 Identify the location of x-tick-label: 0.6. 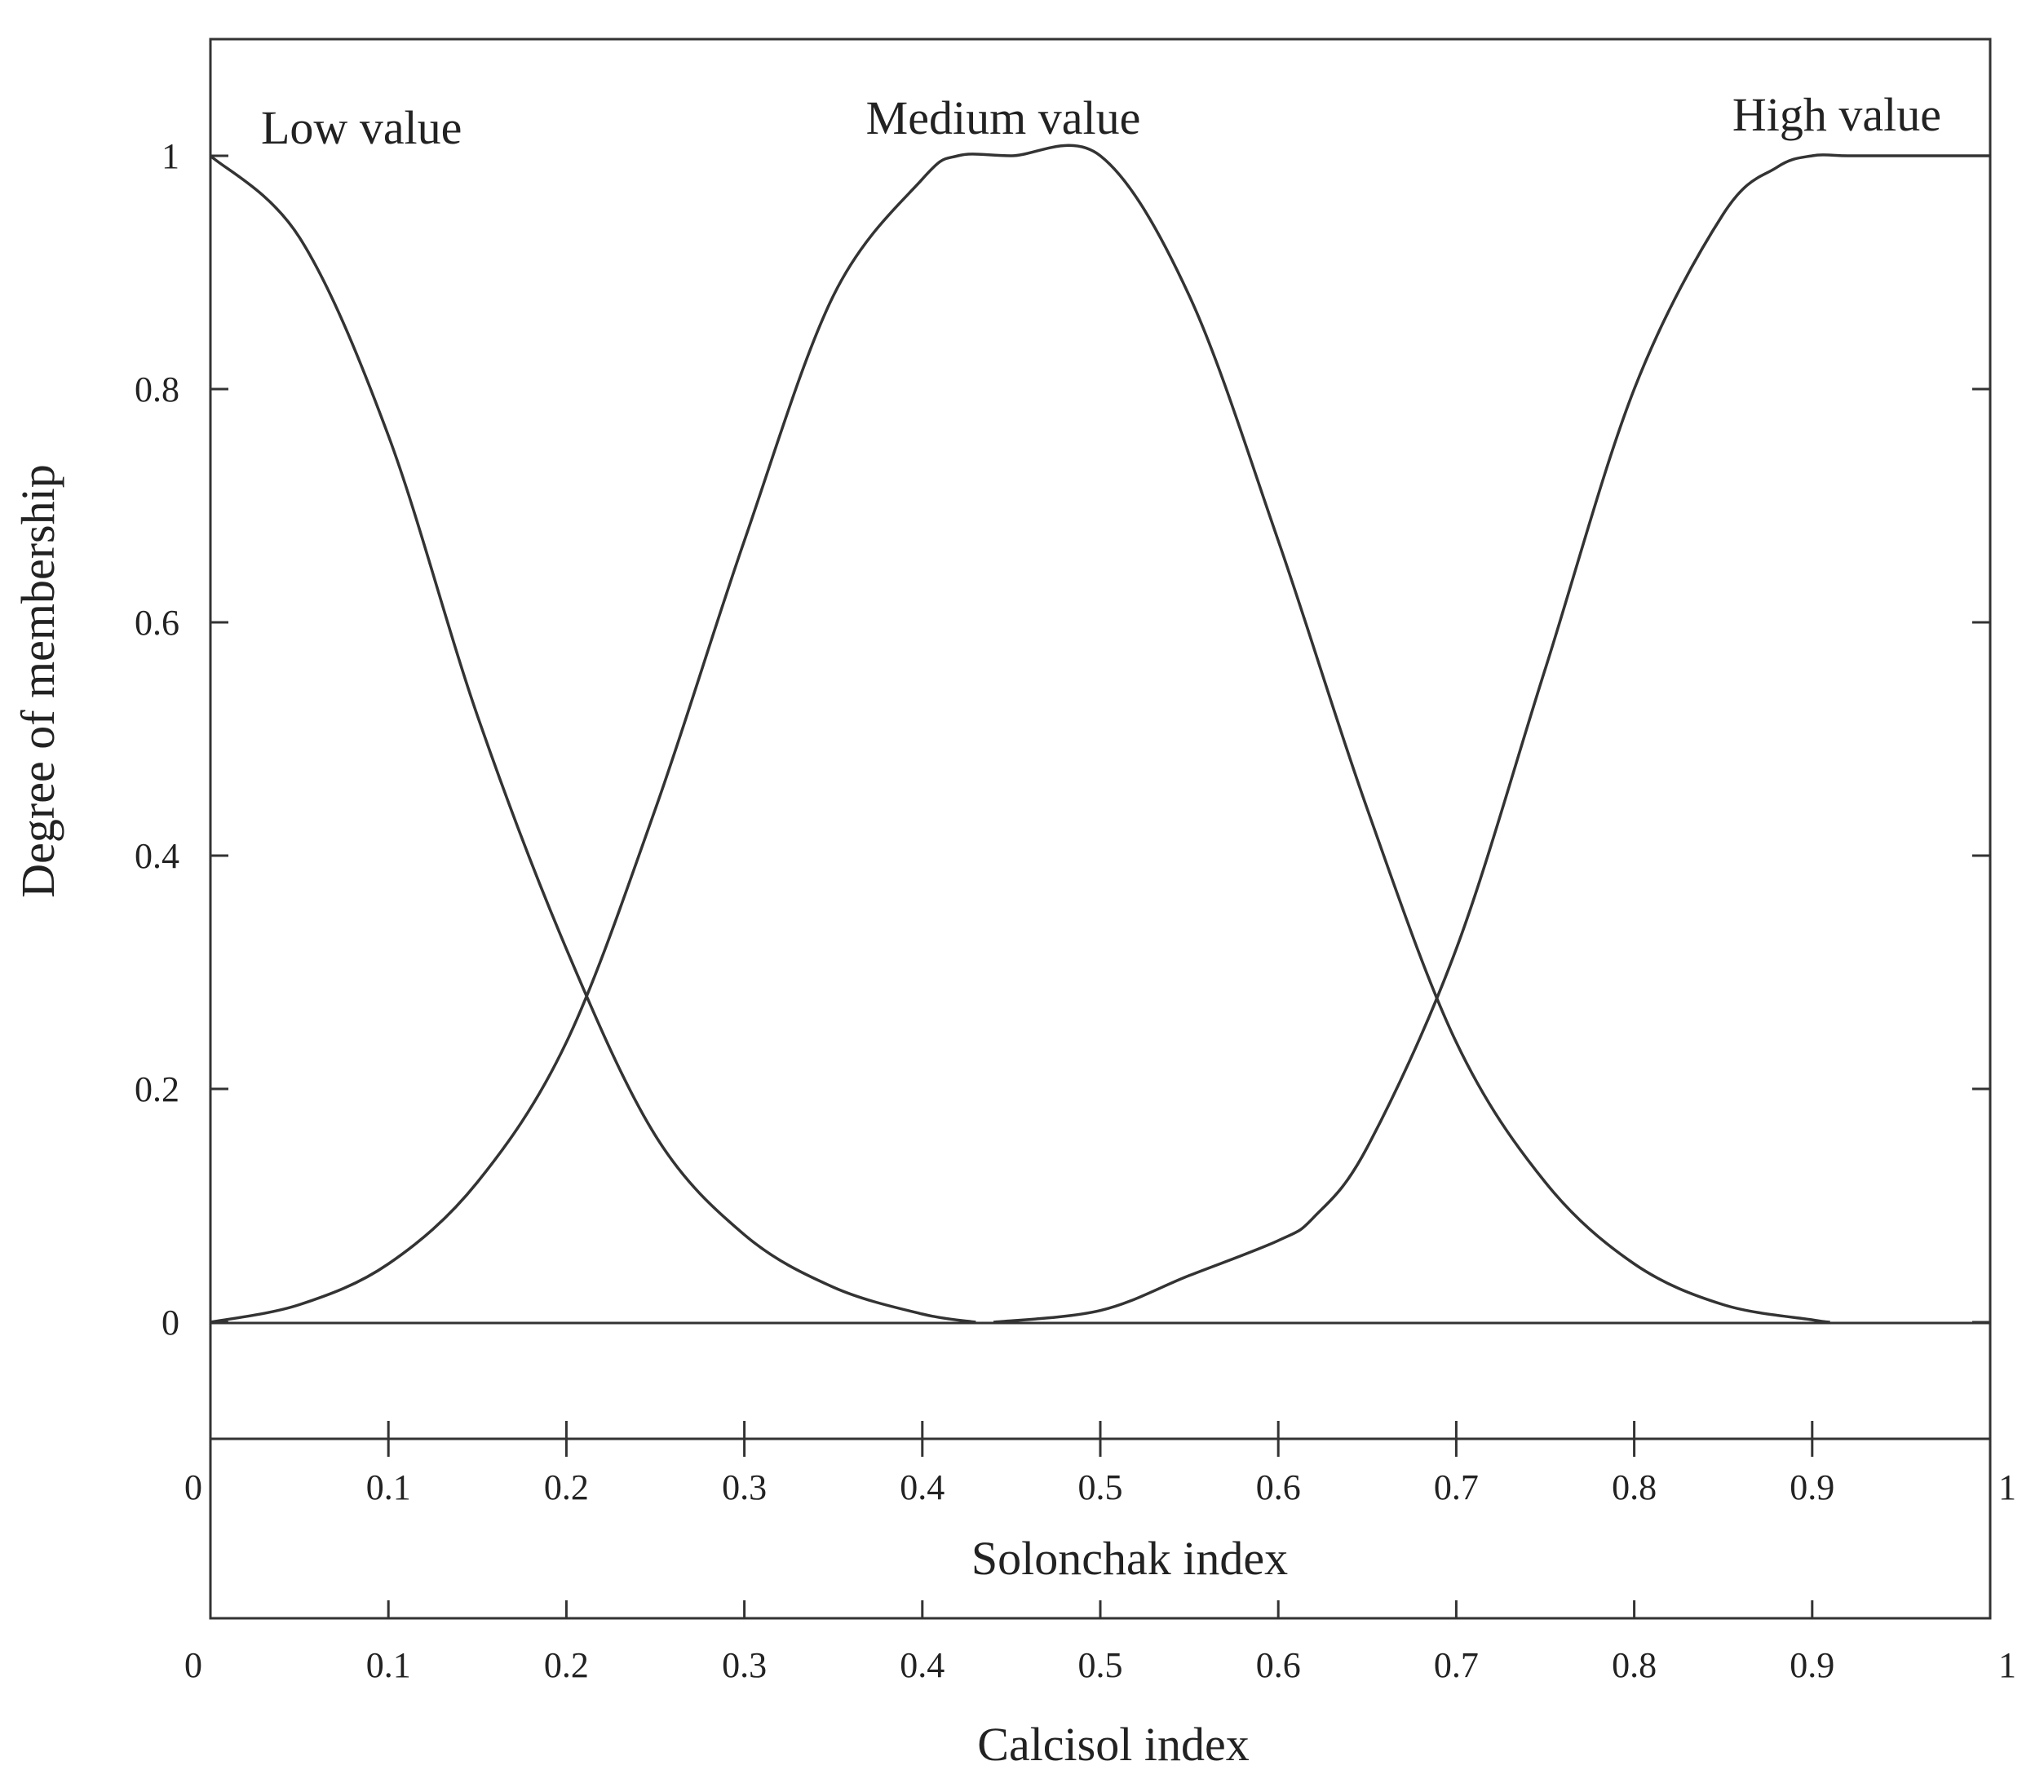
(1279, 1487).